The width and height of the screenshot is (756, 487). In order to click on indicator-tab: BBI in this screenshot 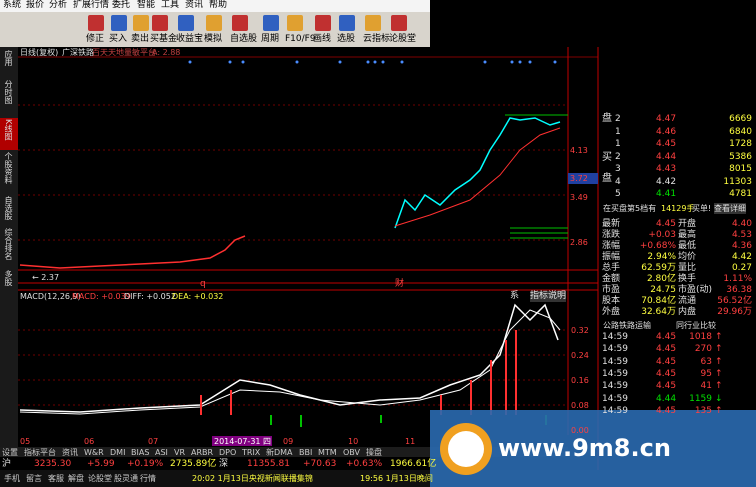, I will do `click(306, 452)`.